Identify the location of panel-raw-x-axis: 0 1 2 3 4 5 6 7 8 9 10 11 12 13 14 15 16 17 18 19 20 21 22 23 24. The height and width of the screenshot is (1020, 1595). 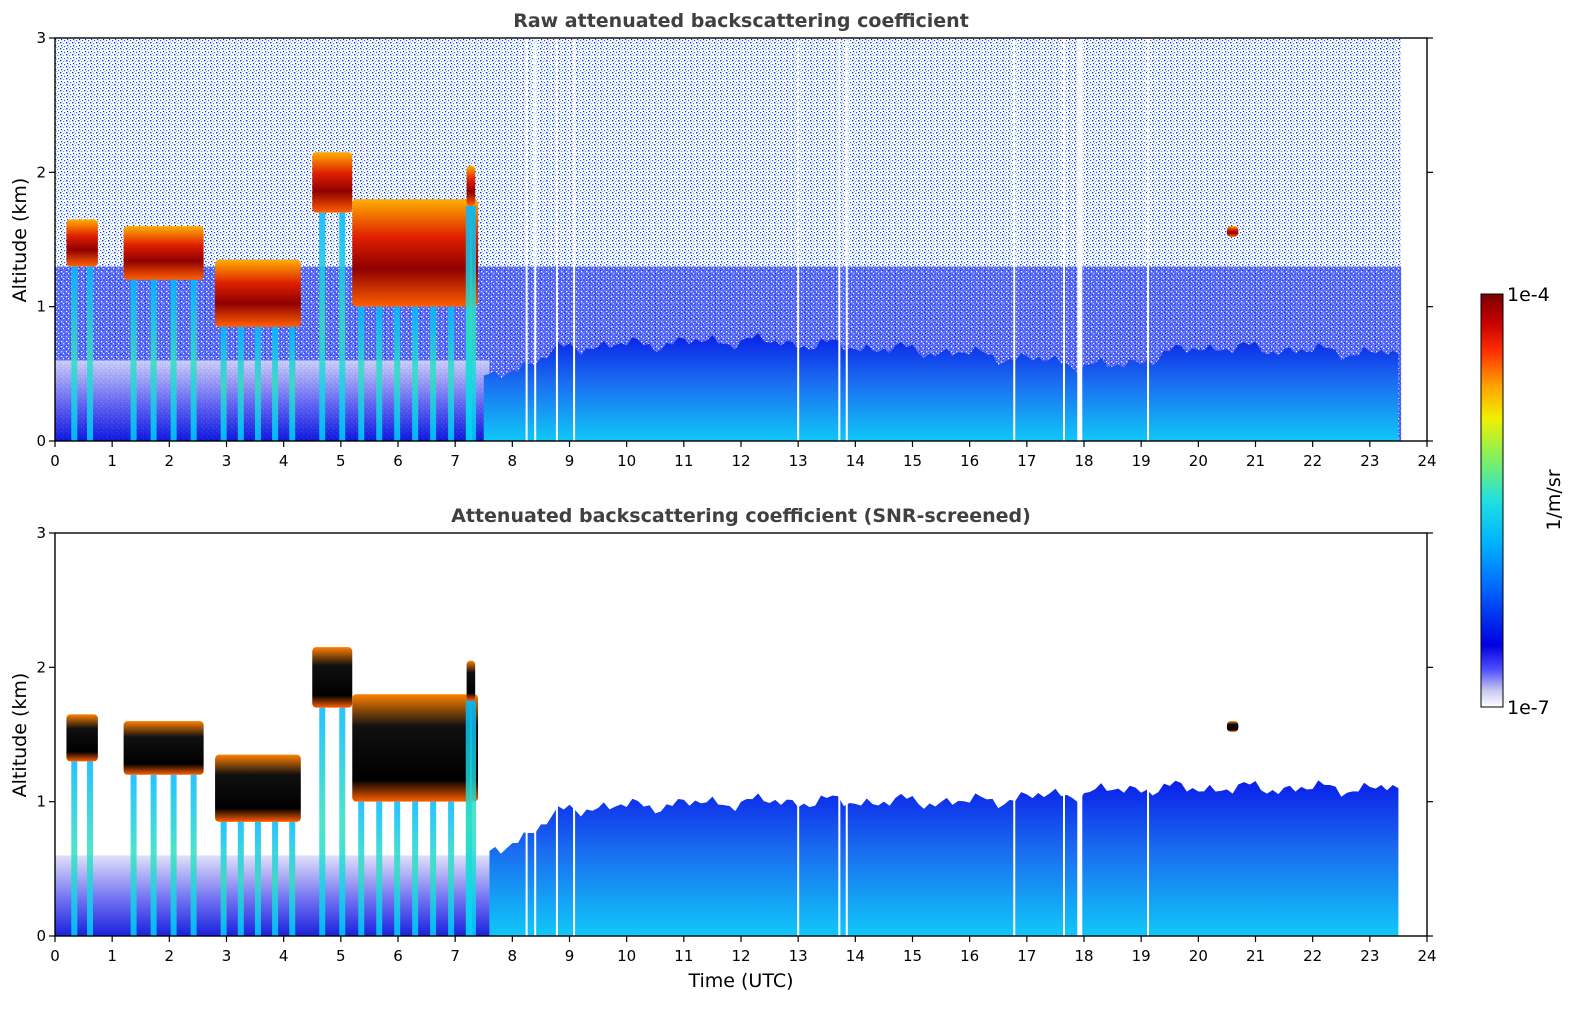
(743, 455).